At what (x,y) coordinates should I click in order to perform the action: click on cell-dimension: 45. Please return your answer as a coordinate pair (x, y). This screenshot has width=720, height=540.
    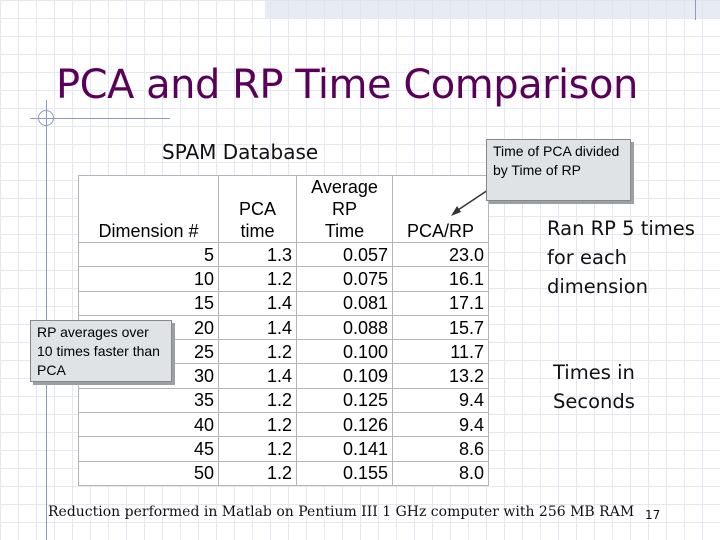
    Looking at the image, I should click on (148, 449).